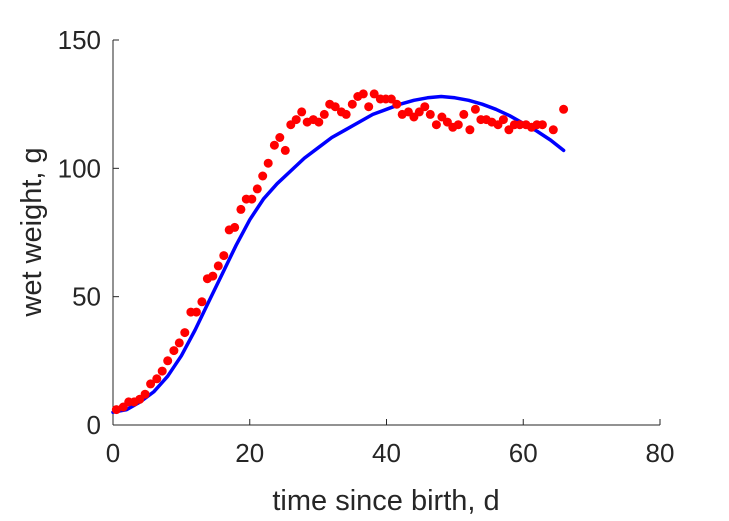  Describe the element at coordinates (79, 40) in the screenshot. I see `y-tick-label: 150` at that location.